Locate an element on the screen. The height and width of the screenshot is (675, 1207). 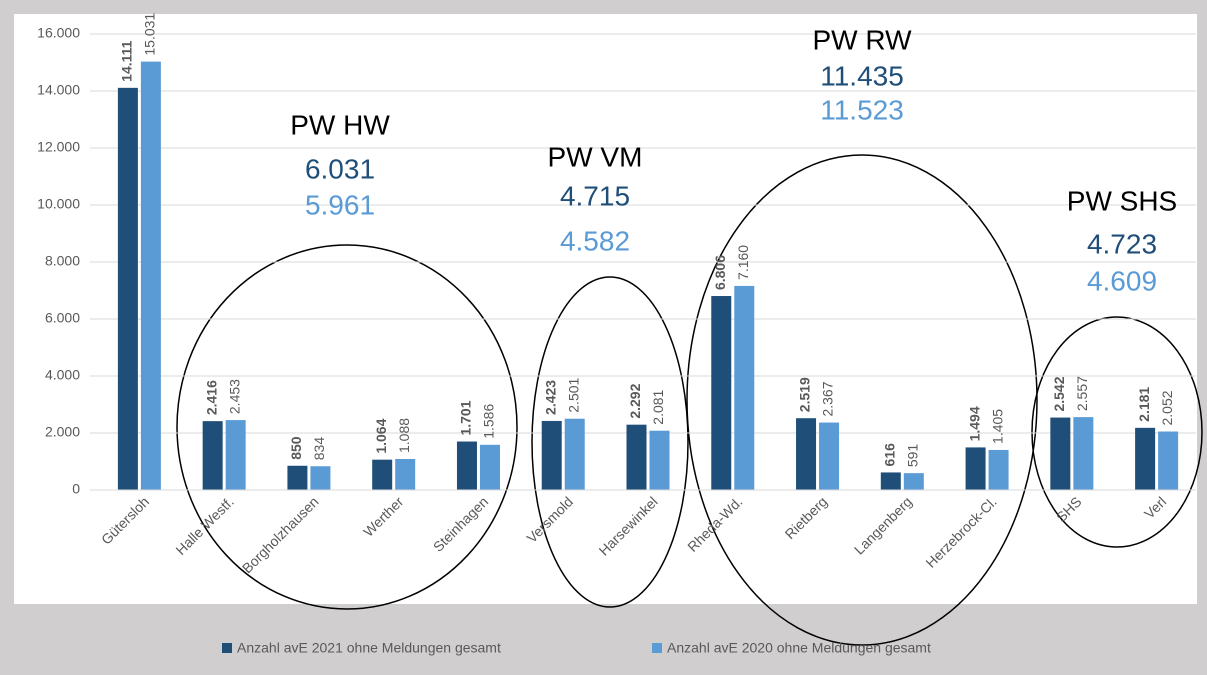
annotation-title: PW VM is located at coordinates (595, 156).